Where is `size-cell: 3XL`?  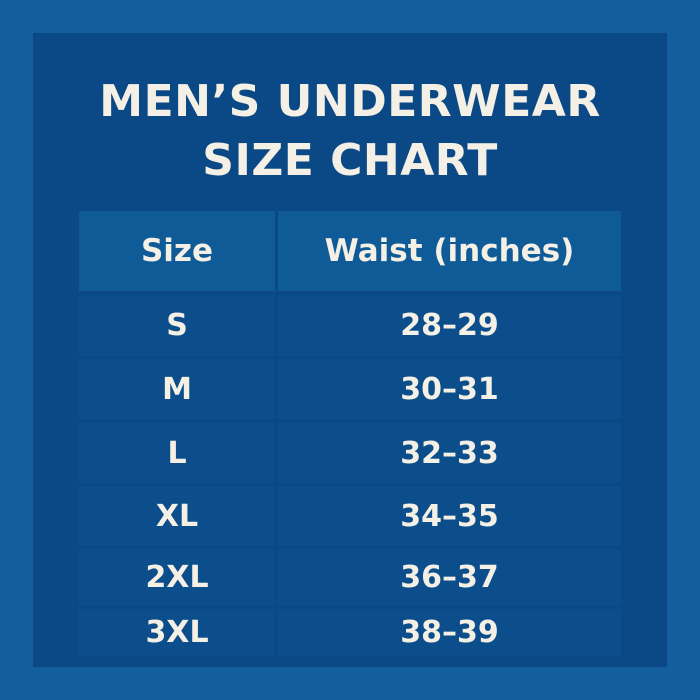 size-cell: 3XL is located at coordinates (177, 632).